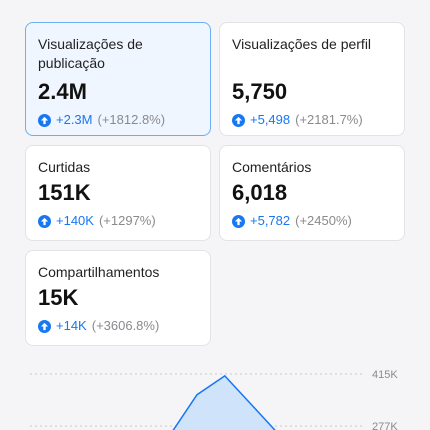  What do you see at coordinates (260, 91) in the screenshot?
I see `metric-value: 5,750` at bounding box center [260, 91].